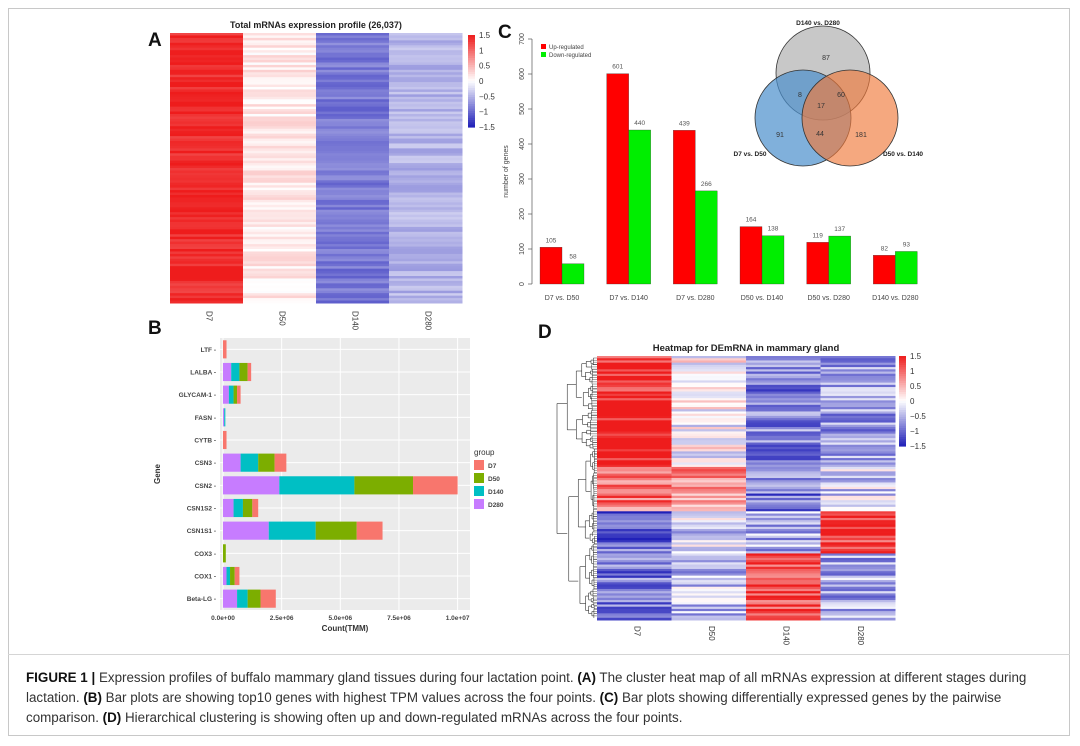 The height and width of the screenshot is (746, 1080). Describe the element at coordinates (494, 479) in the screenshot. I see `plot-b-legend-label: D50` at that location.